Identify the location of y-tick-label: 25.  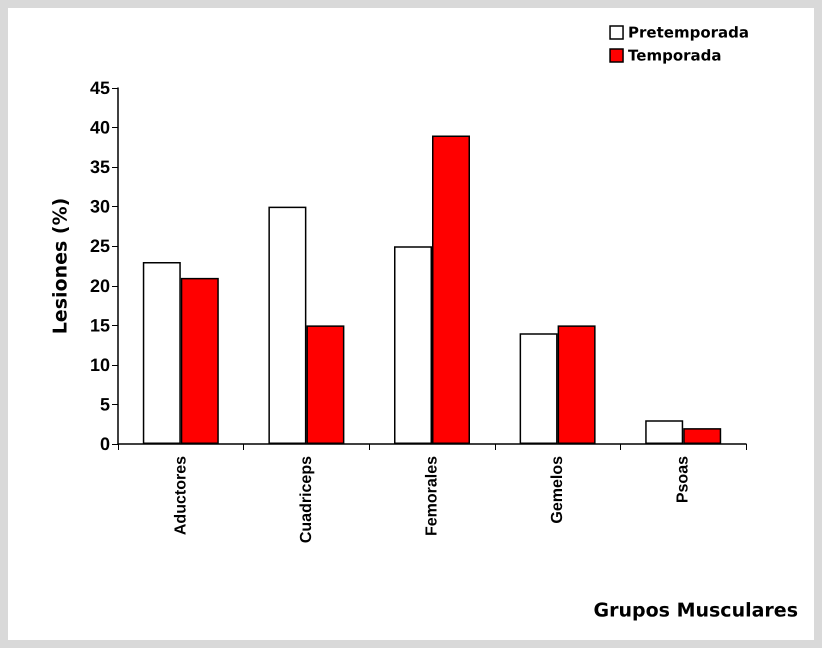
(100, 246).